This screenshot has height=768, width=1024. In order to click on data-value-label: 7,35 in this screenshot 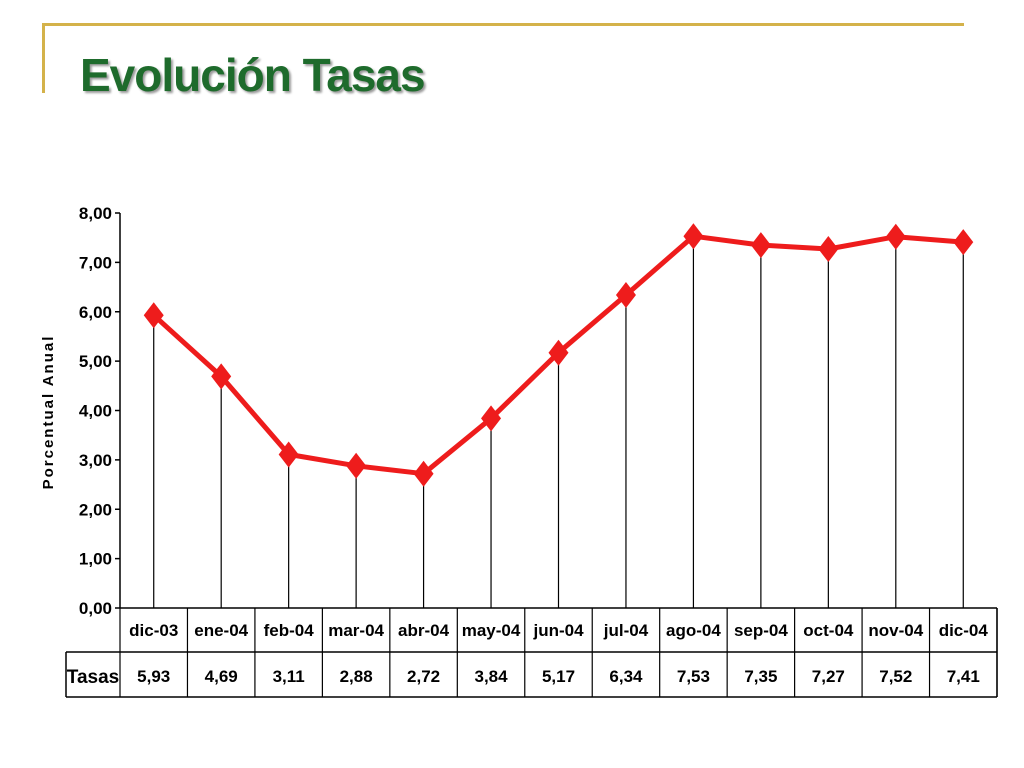, I will do `click(760, 676)`.